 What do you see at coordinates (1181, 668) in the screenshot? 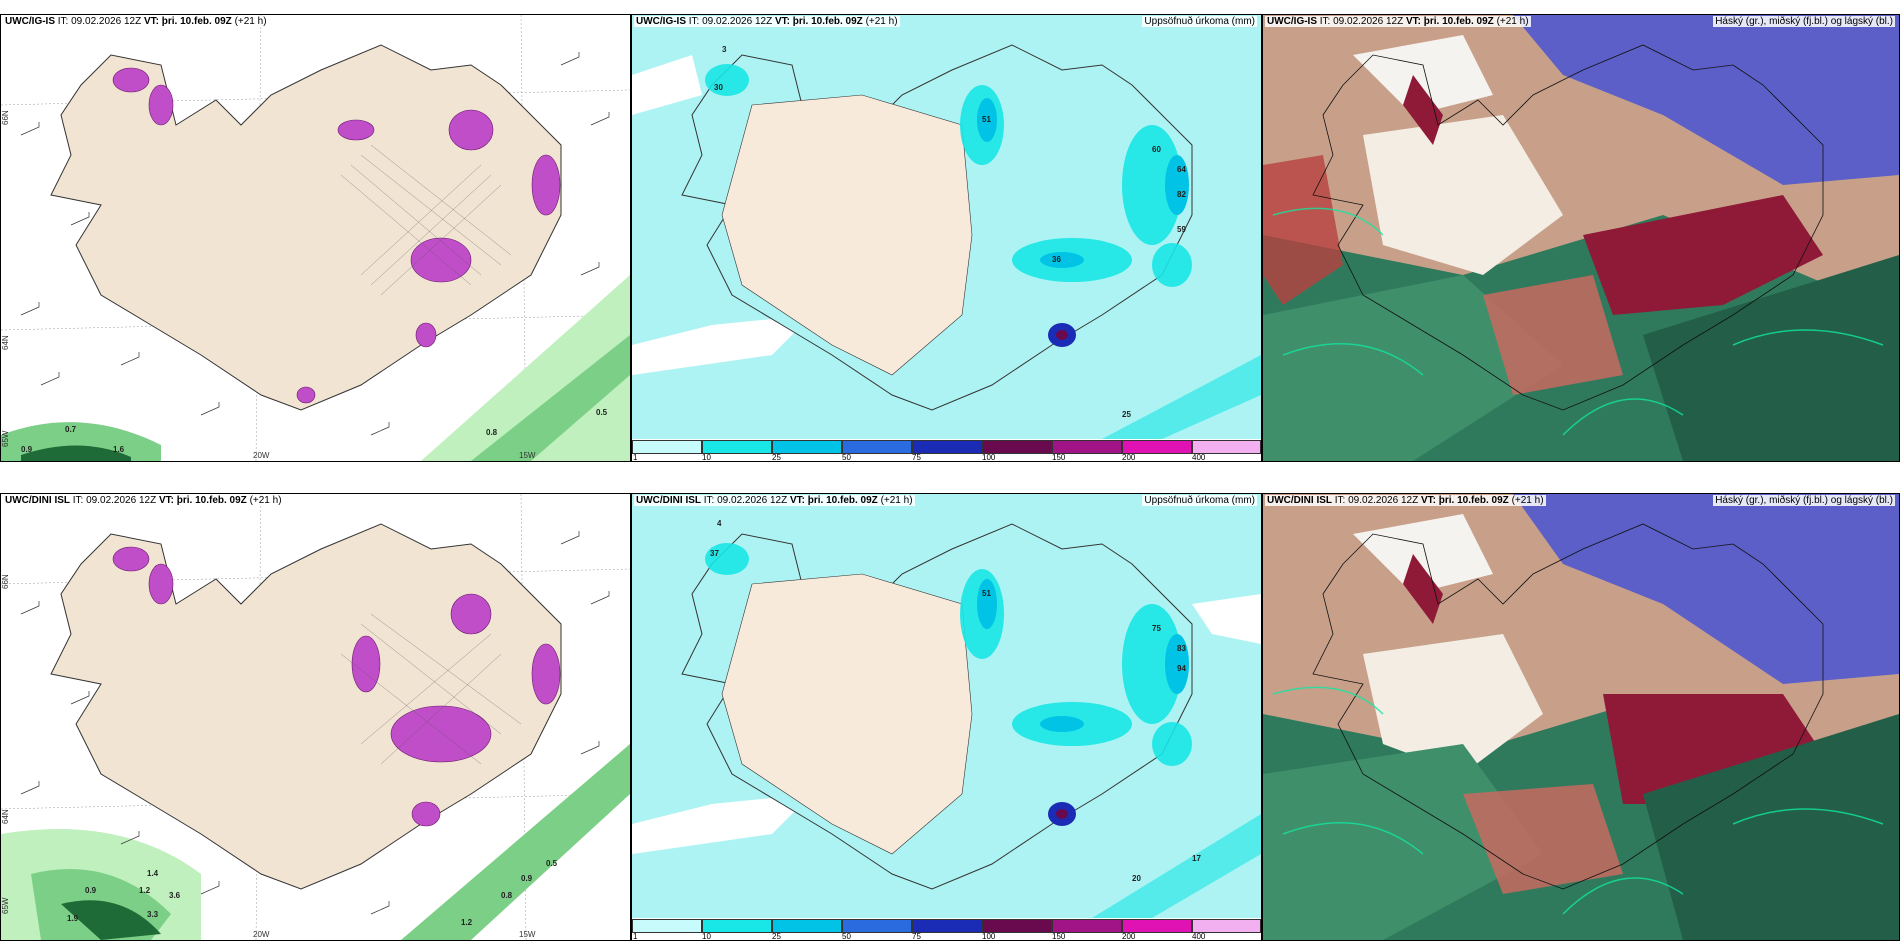
I see `value-label: 94` at bounding box center [1181, 668].